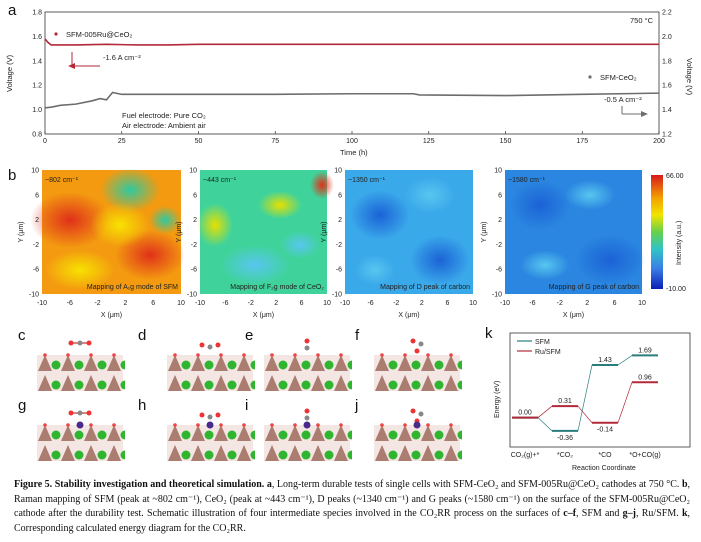 This screenshot has width=701, height=542. What do you see at coordinates (142, 405) in the screenshot?
I see `panel-h-label: h` at bounding box center [142, 405].